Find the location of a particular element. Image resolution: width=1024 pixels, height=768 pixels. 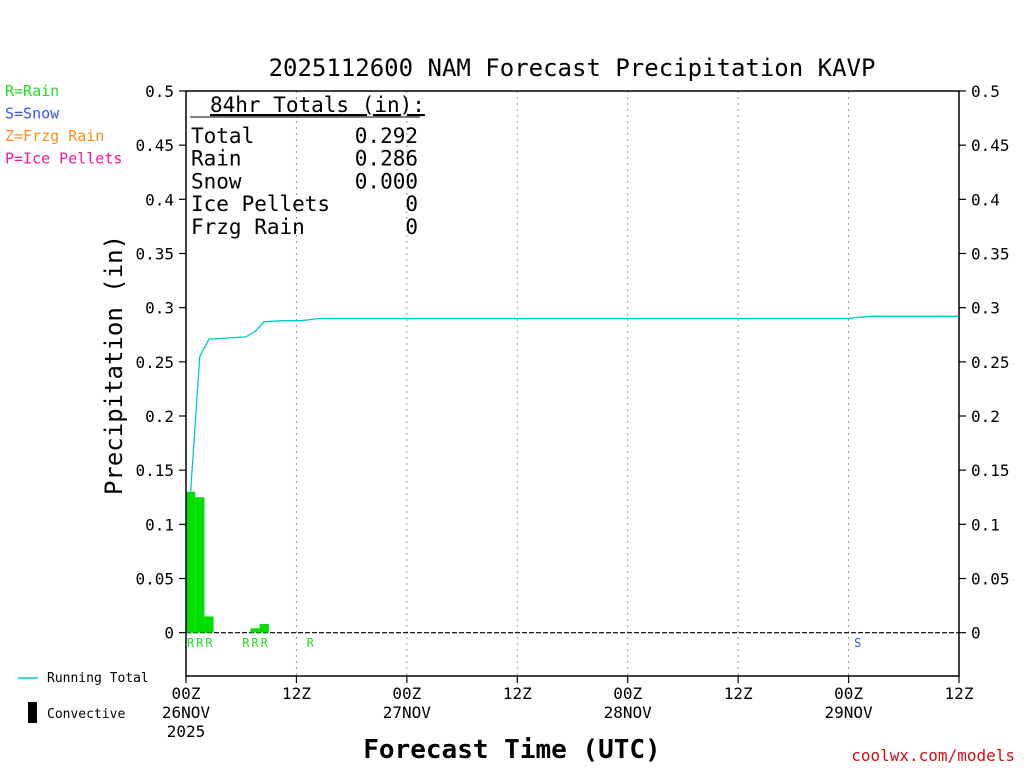

bottom-legend: Running Total Convective is located at coordinates (83, 697).